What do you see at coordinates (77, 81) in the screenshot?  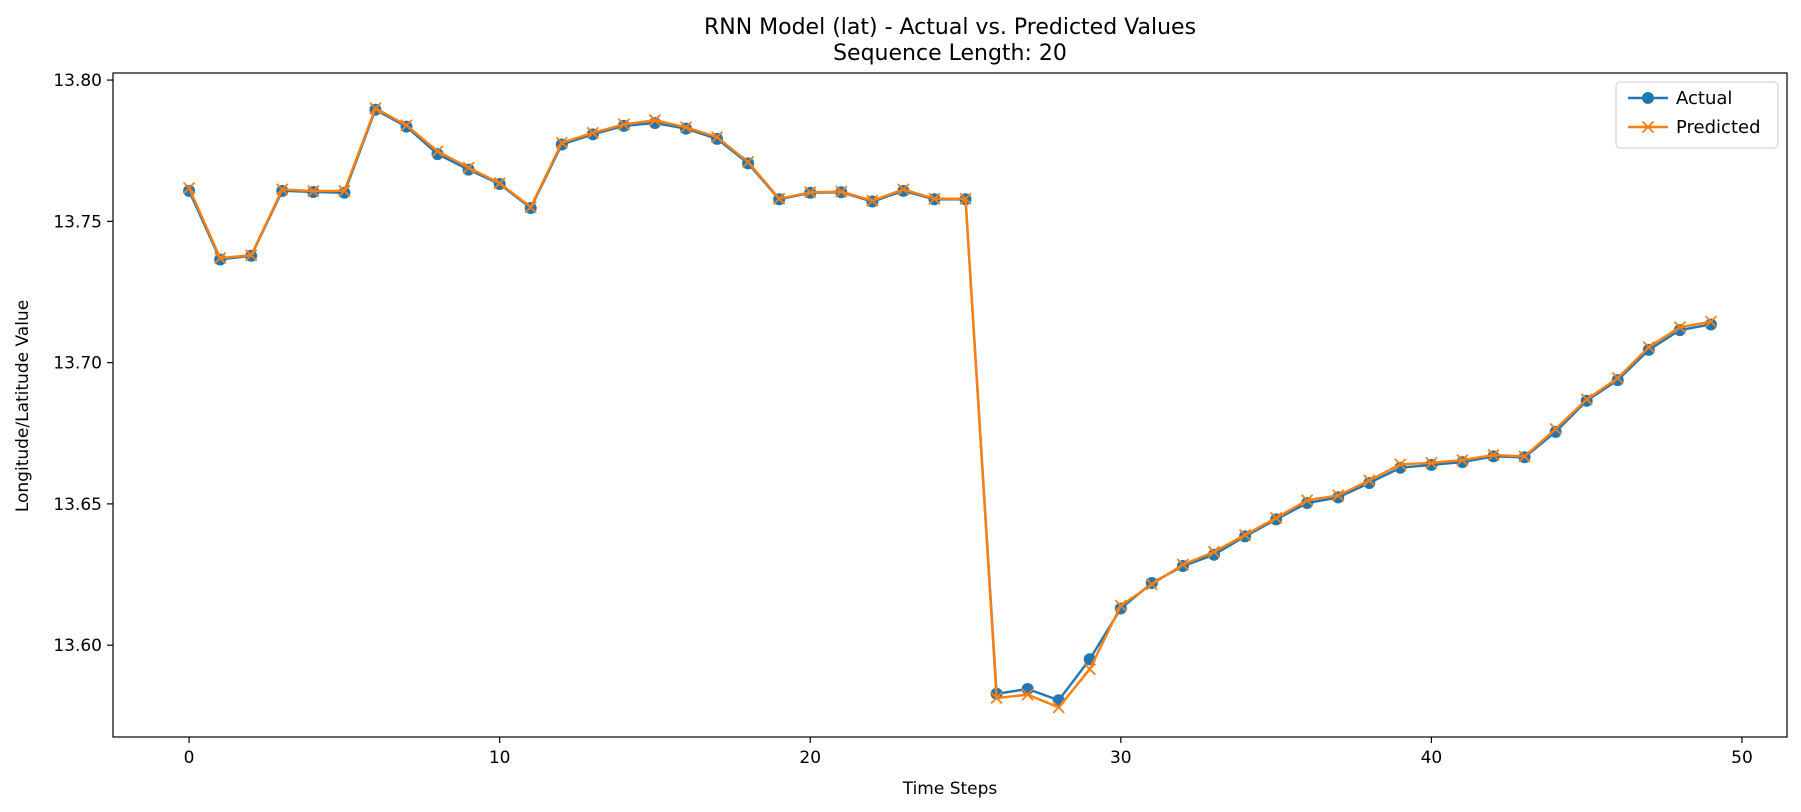 I see `y-tick-label: 13.80` at bounding box center [77, 81].